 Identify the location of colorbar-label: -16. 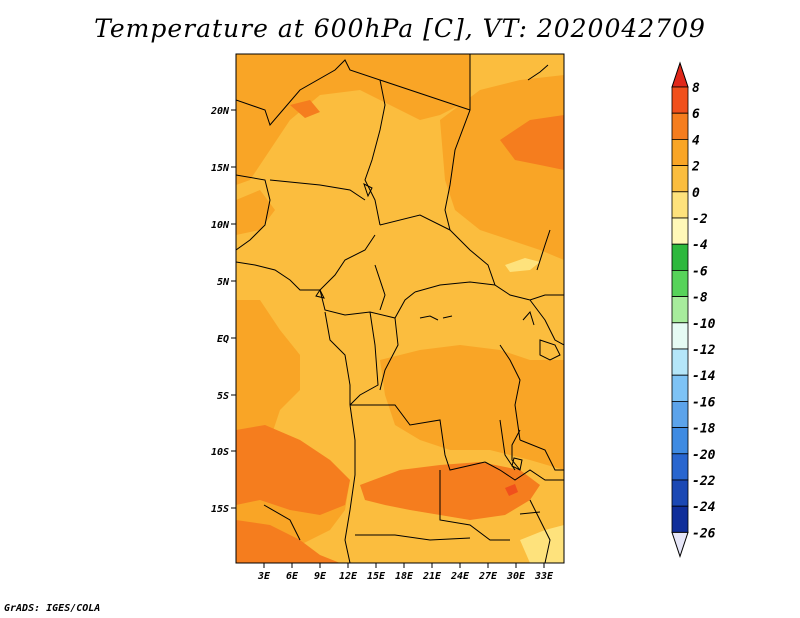
(704, 402).